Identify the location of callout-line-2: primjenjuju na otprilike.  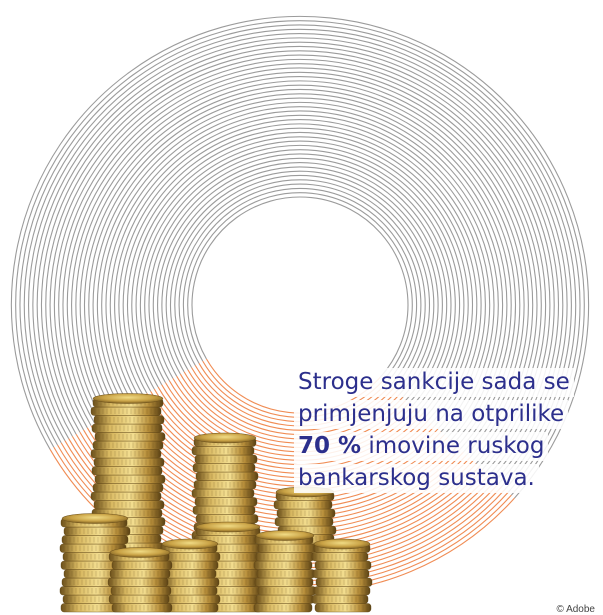
(431, 414).